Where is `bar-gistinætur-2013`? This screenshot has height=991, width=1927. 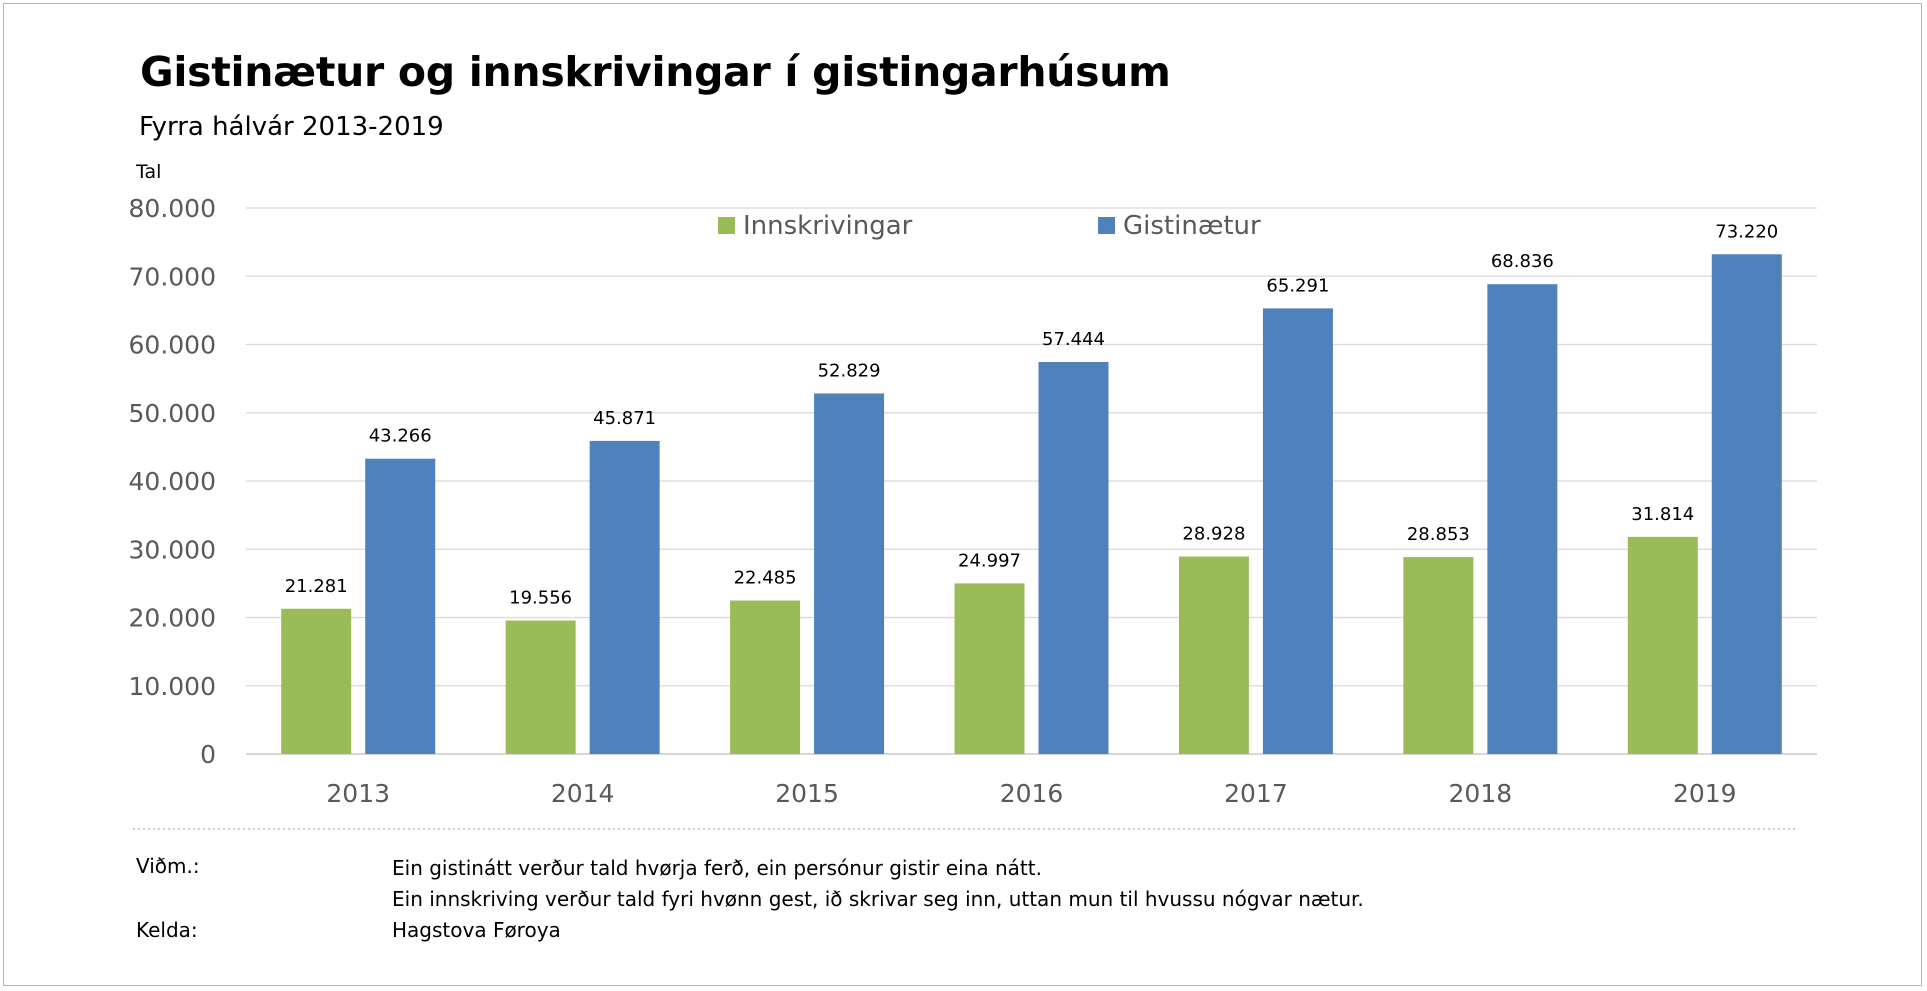
bar-gistinætur-2013 is located at coordinates (400, 606).